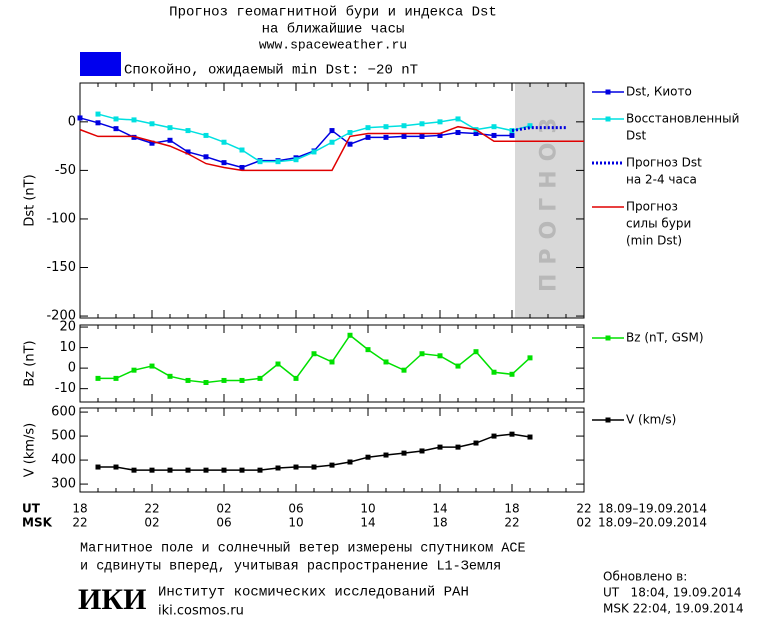  Describe the element at coordinates (652, 509) in the screenshot. I see `ut-range: 18.09–19.09.2014` at that location.